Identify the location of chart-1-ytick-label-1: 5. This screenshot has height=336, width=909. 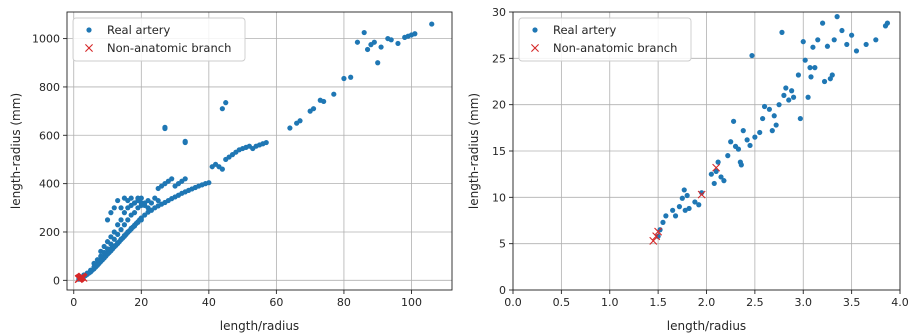
(502, 244).